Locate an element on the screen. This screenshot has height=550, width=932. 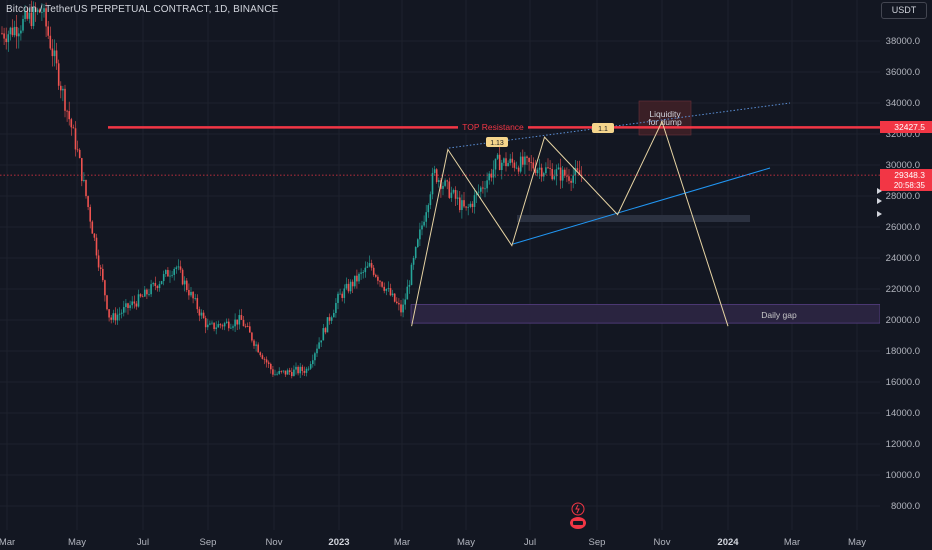
time-scale-panel is located at coordinates (440, 540).